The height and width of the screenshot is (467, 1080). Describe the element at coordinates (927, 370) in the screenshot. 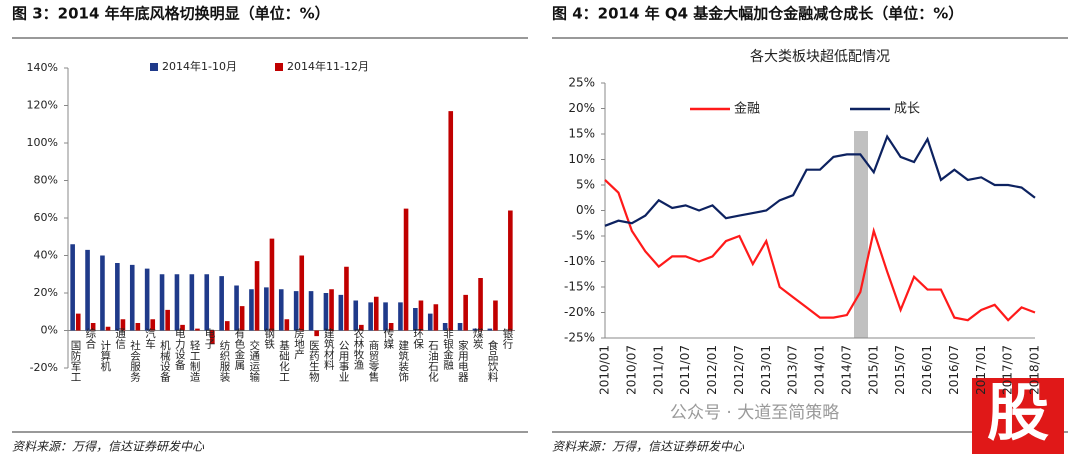

I see `x-tick-label: 2016/01` at that location.